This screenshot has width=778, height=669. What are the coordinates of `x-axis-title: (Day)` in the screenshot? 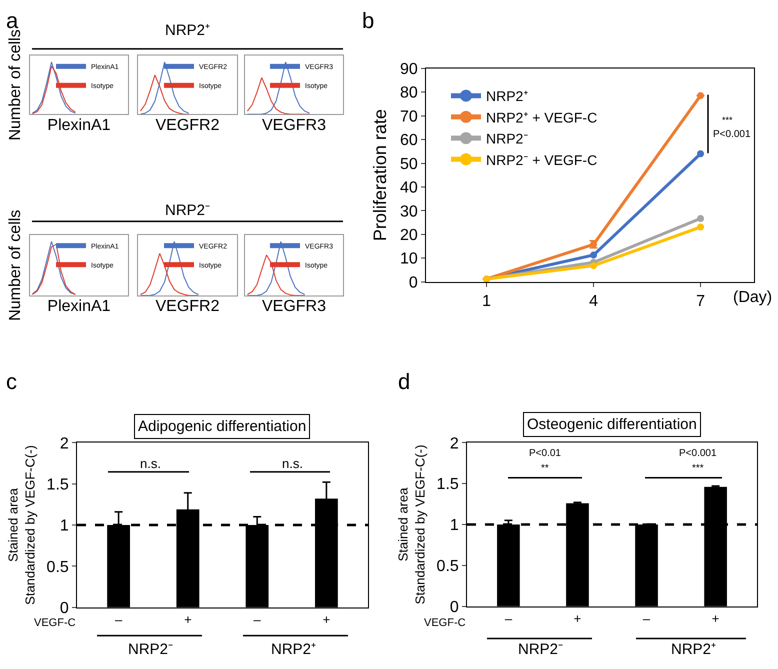 It's located at (752, 297).